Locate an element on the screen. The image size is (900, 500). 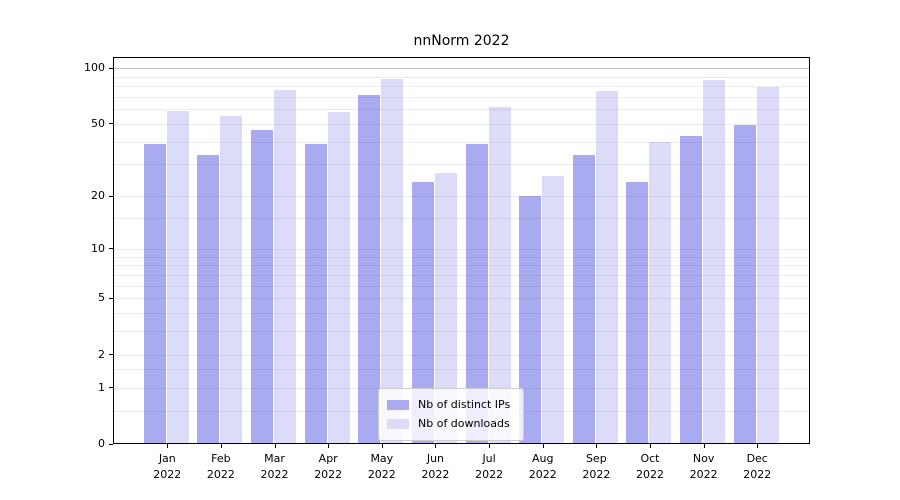
x-tick-mar is located at coordinates (275, 446).